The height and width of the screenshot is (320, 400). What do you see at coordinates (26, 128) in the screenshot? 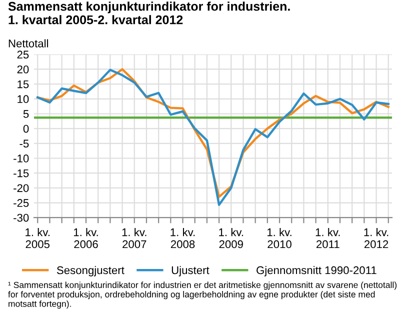
I see `y-tick-label: 0` at bounding box center [26, 128].